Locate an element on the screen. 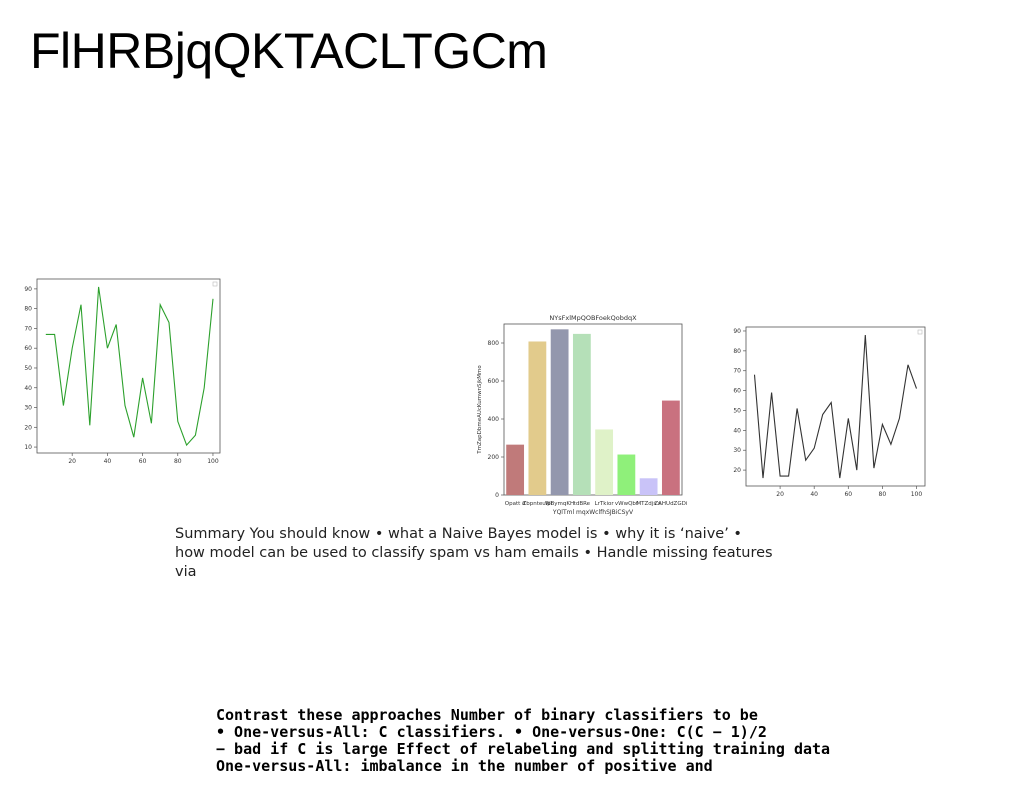 This screenshot has width=1024, height=788. y-tick-label: 600 is located at coordinates (494, 381).